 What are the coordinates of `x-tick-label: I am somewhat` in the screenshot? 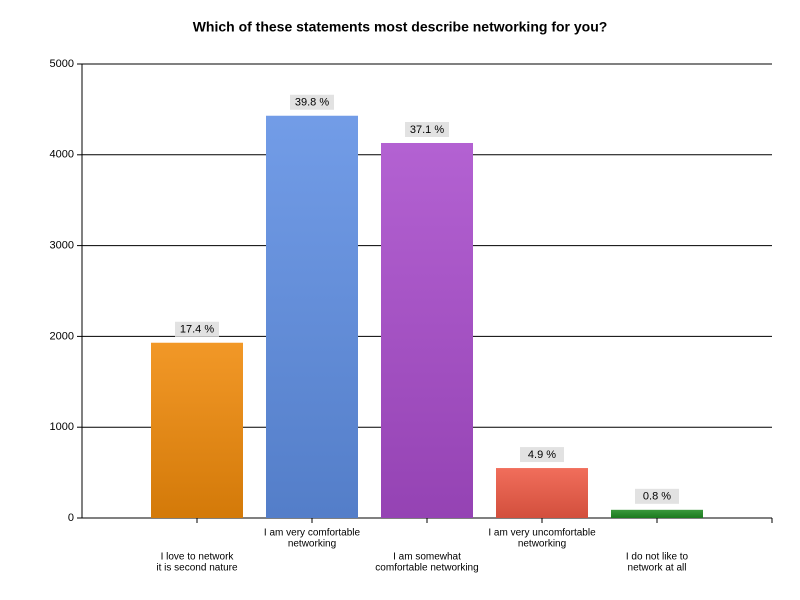 It's located at (427, 557).